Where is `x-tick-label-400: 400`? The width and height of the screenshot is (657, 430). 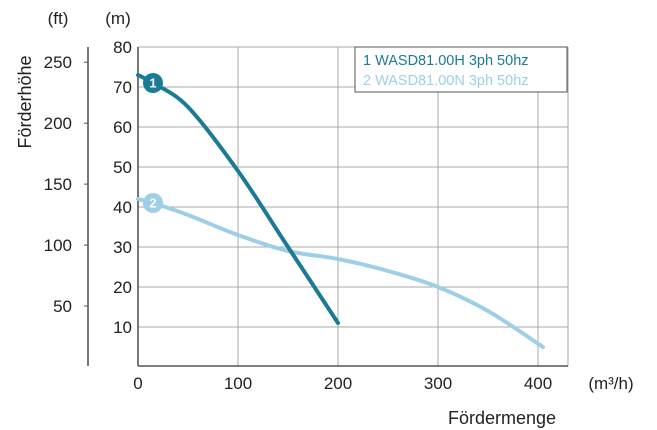 x-tick-label-400: 400 is located at coordinates (538, 383).